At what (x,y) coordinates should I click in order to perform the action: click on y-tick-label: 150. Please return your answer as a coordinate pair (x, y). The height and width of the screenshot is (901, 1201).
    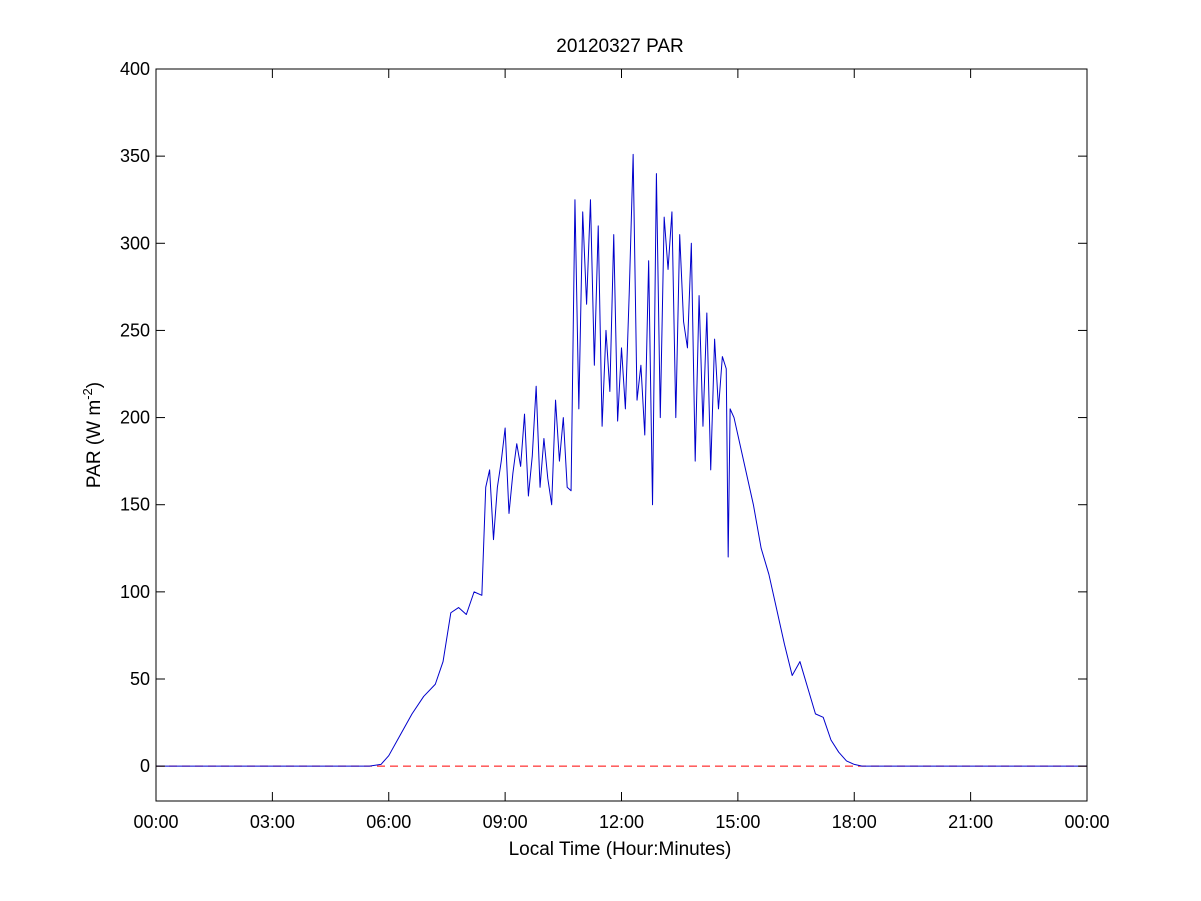
    Looking at the image, I should click on (135, 505).